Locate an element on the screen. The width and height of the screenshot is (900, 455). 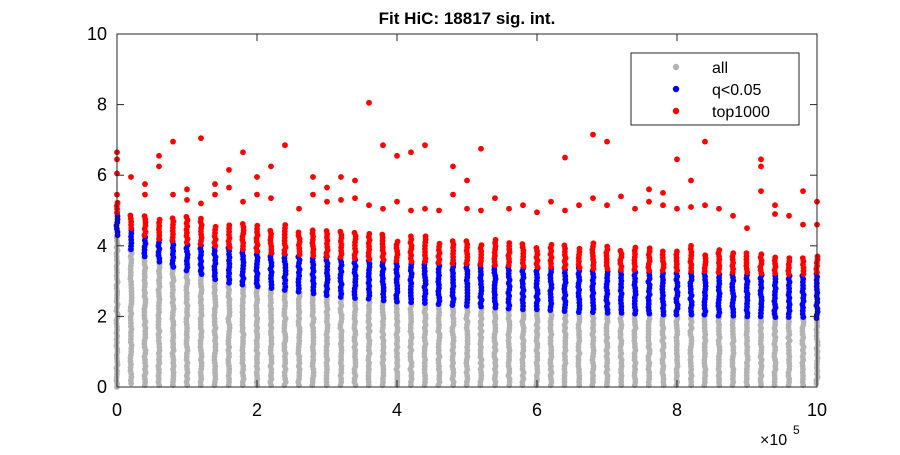
x-tick-label: 2 is located at coordinates (257, 410).